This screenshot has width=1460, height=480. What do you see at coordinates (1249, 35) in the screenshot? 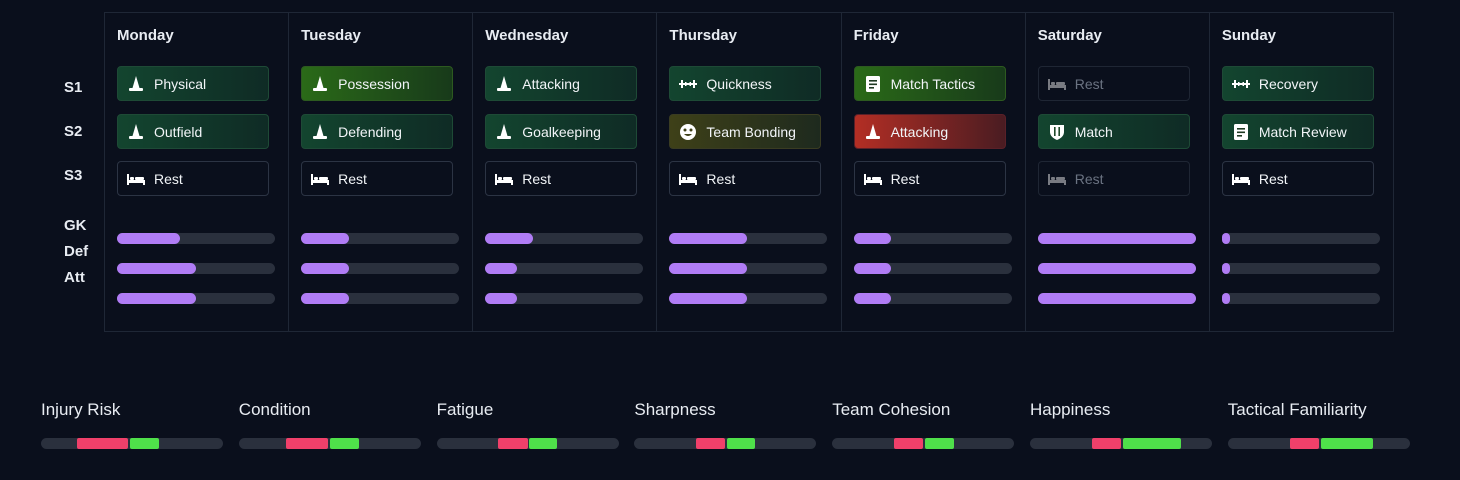
I see `day-title: Sunday` at bounding box center [1249, 35].